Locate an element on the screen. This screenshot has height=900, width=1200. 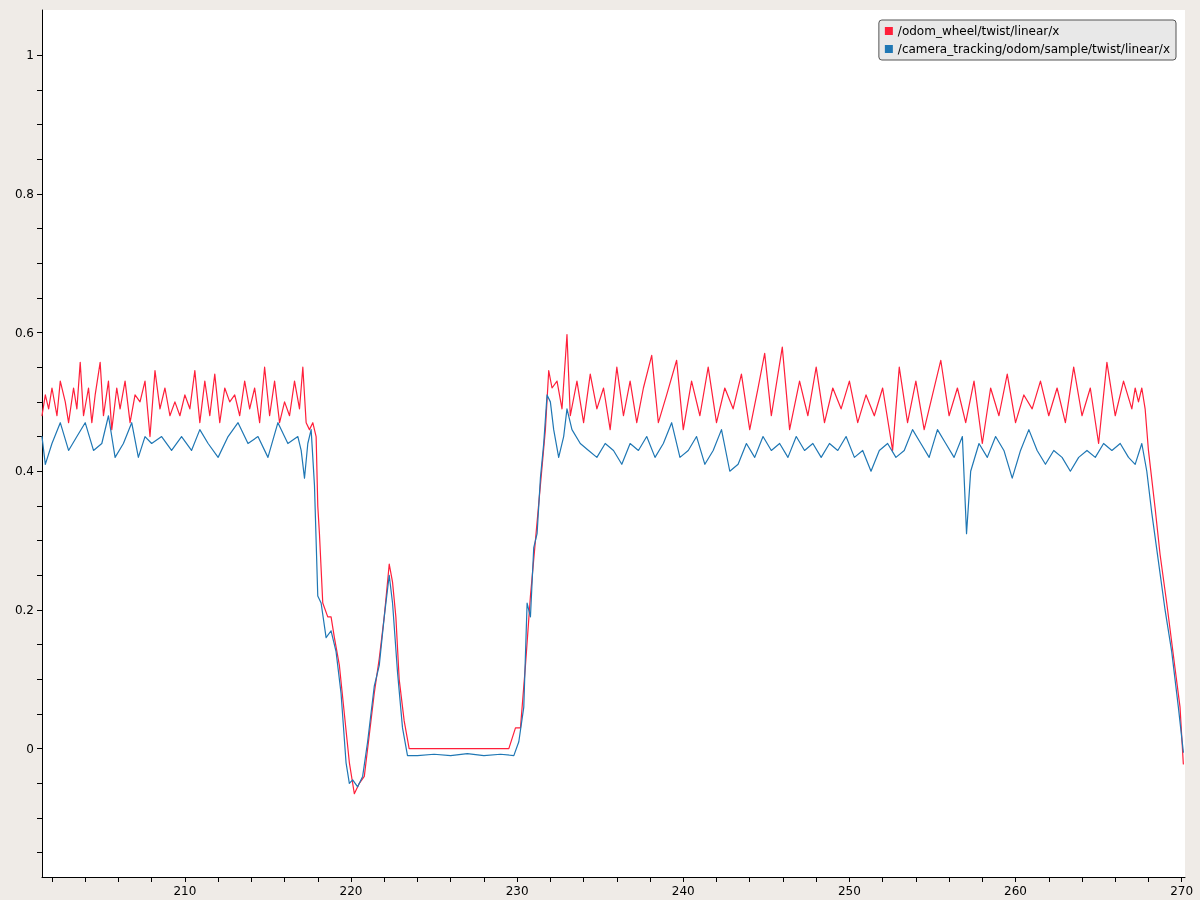
x-tick-label: 260 is located at coordinates (1015, 891).